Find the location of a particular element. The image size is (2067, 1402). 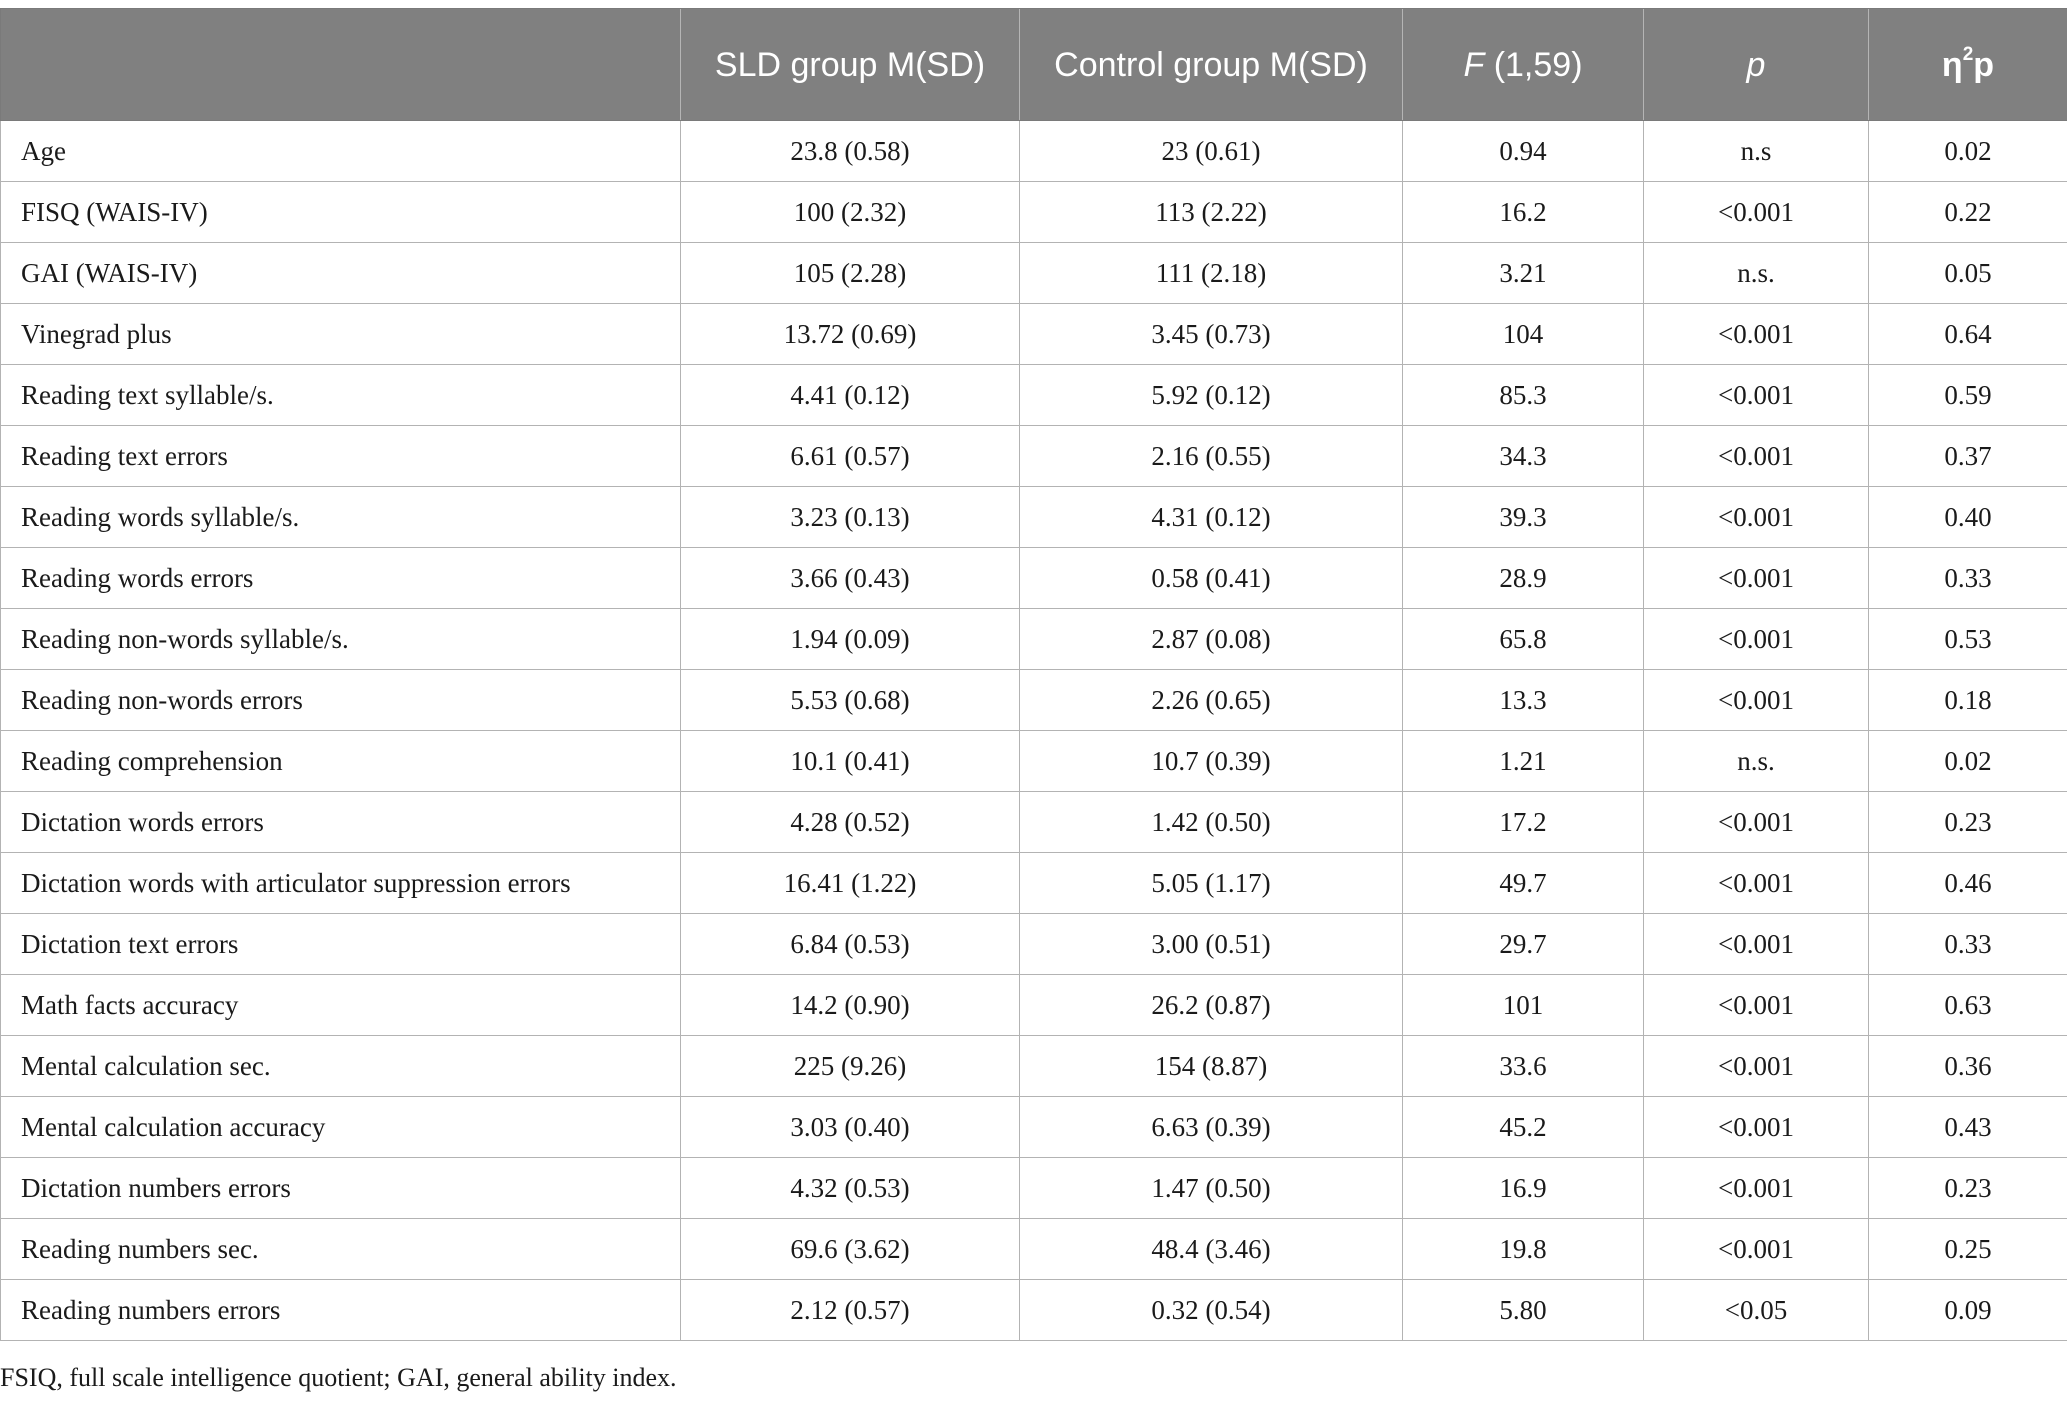

eta-cell: 0.09 is located at coordinates (1967, 1310).